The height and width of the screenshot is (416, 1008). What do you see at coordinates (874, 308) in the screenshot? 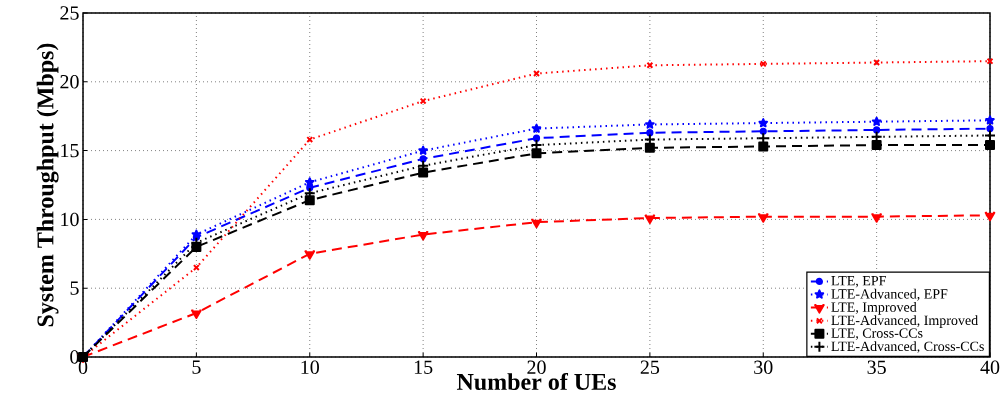
I see `legend-label: LTE, Improved` at bounding box center [874, 308].